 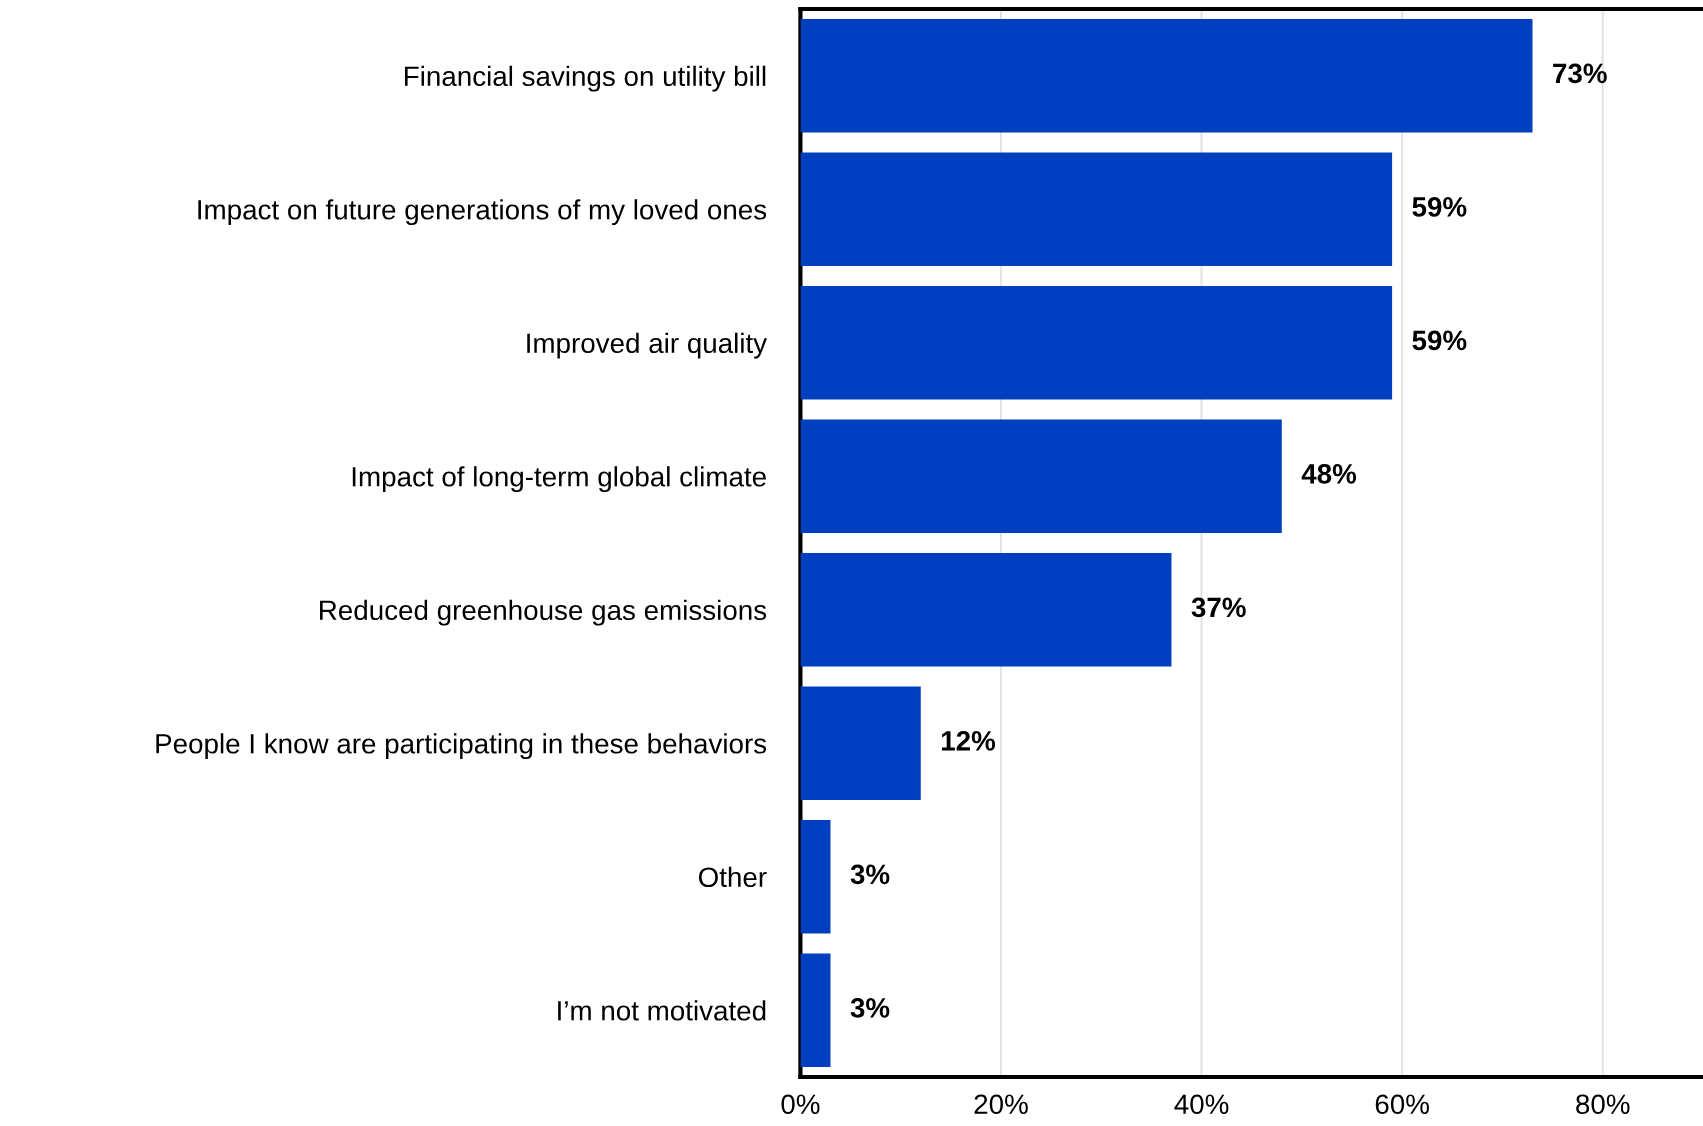 What do you see at coordinates (1218, 607) in the screenshot?
I see `data-label: 37%` at bounding box center [1218, 607].